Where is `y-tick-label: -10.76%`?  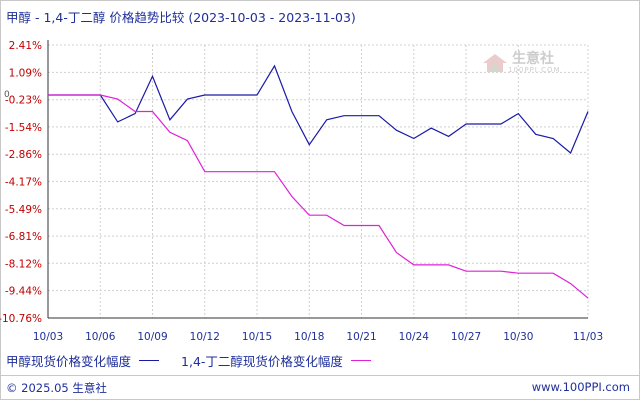 y-tick-label: -10.76% is located at coordinates (21, 319).